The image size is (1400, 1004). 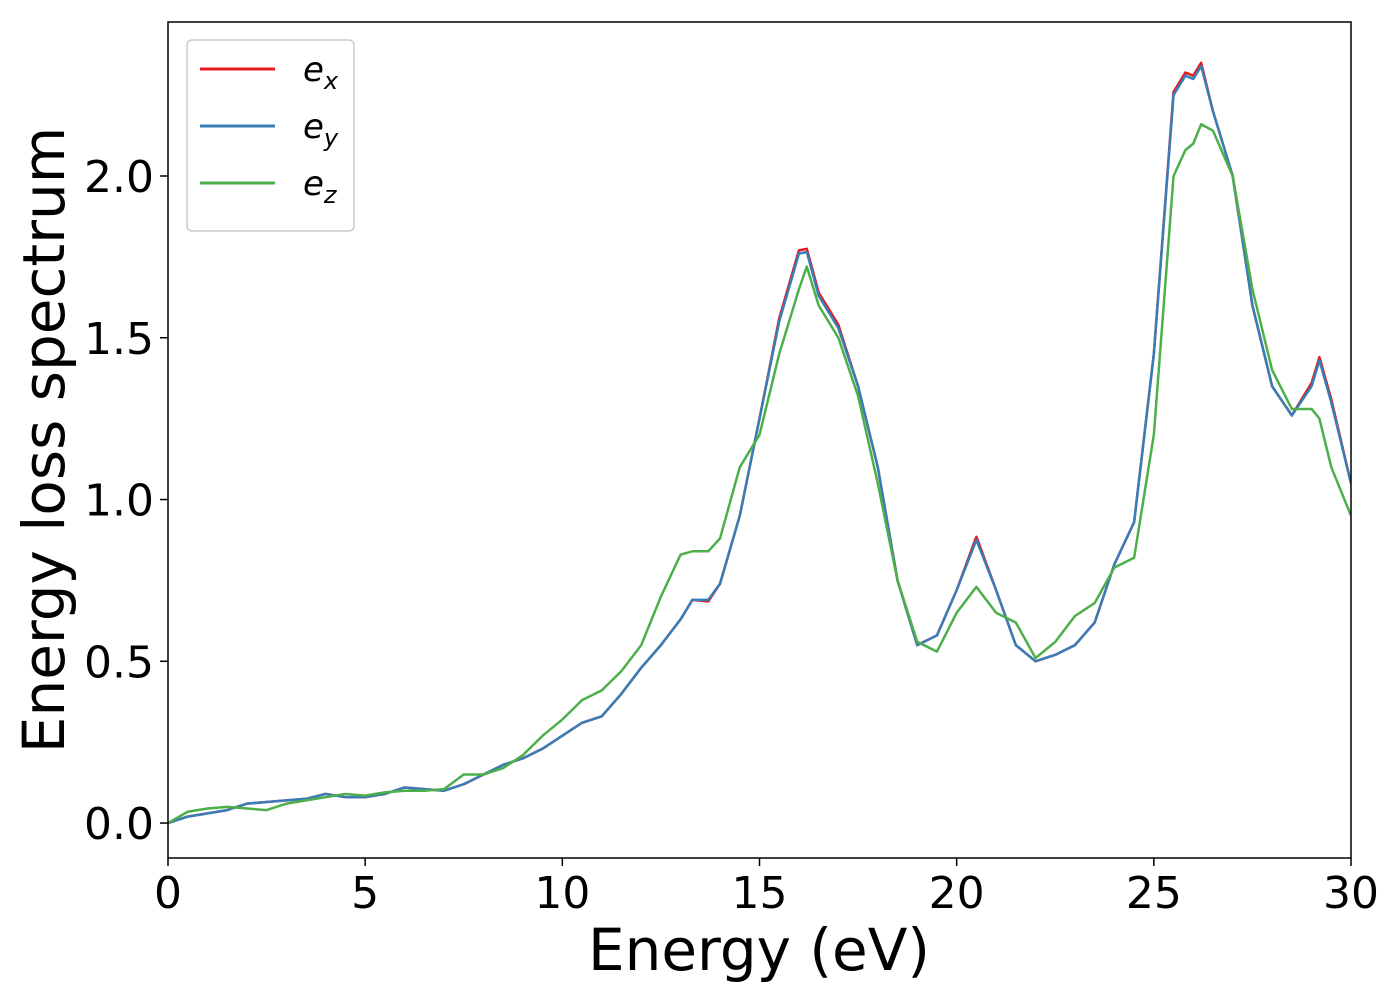 I want to click on legend: ex ey ez, so click(x=270, y=135).